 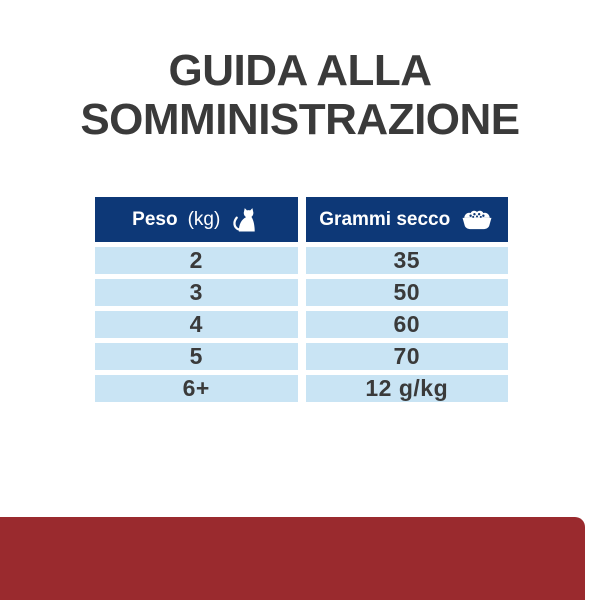 What do you see at coordinates (196, 388) in the screenshot?
I see `table-cell-peso: 6+` at bounding box center [196, 388].